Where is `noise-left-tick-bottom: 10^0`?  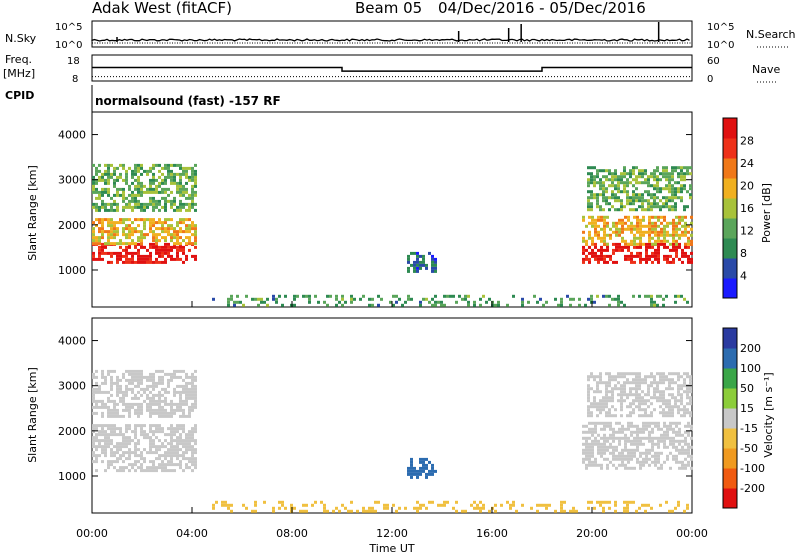
noise-left-tick-bottom: 10^0 is located at coordinates (68, 45).